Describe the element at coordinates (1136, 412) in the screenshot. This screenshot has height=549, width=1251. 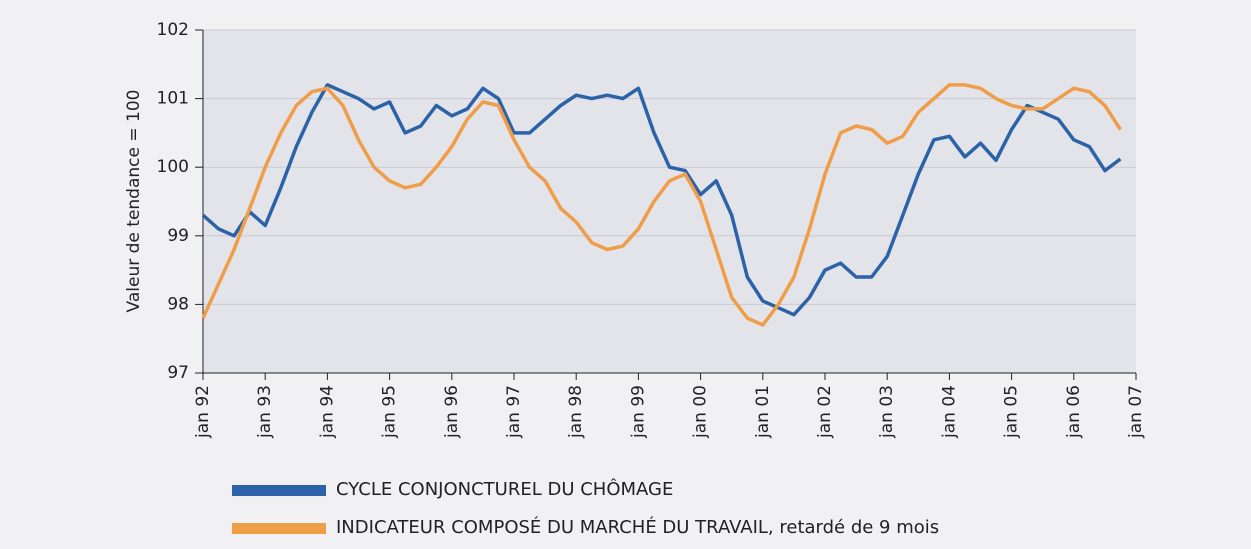
I see `x-tick-label: jan 07` at that location.